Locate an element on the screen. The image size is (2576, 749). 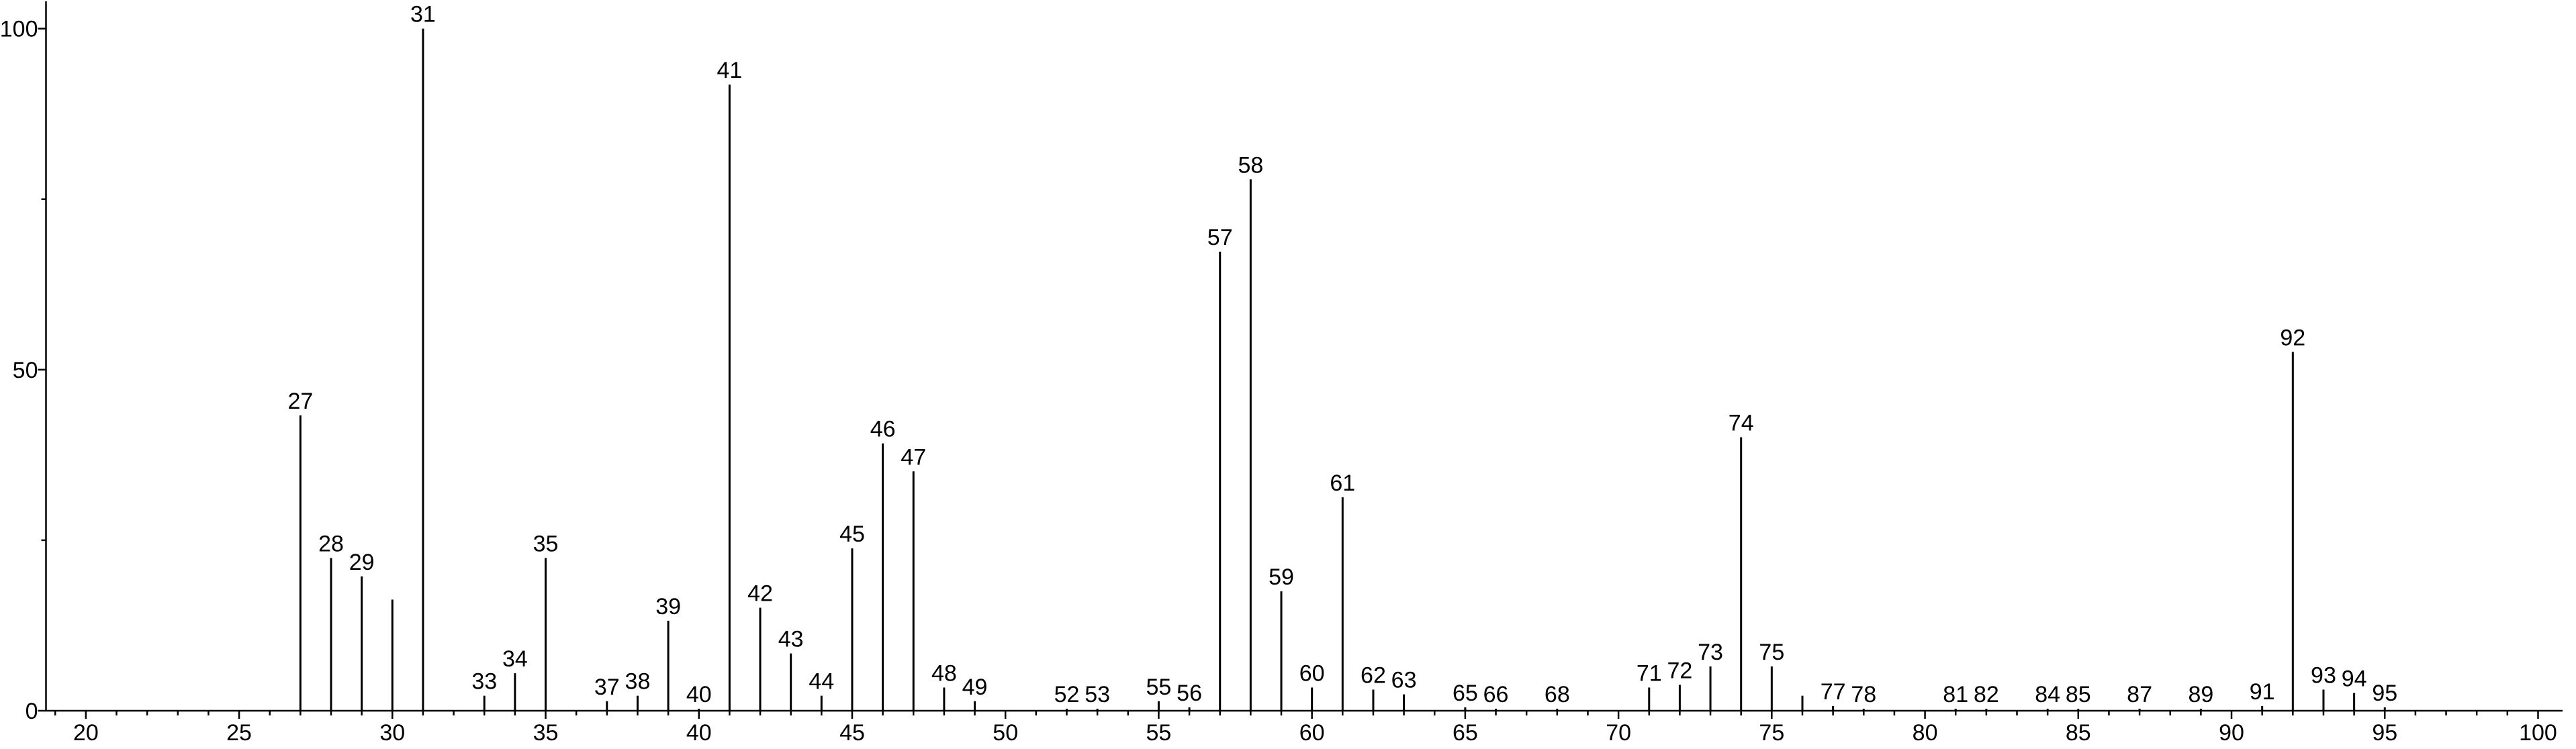
peak-label: 65 is located at coordinates (1465, 694).